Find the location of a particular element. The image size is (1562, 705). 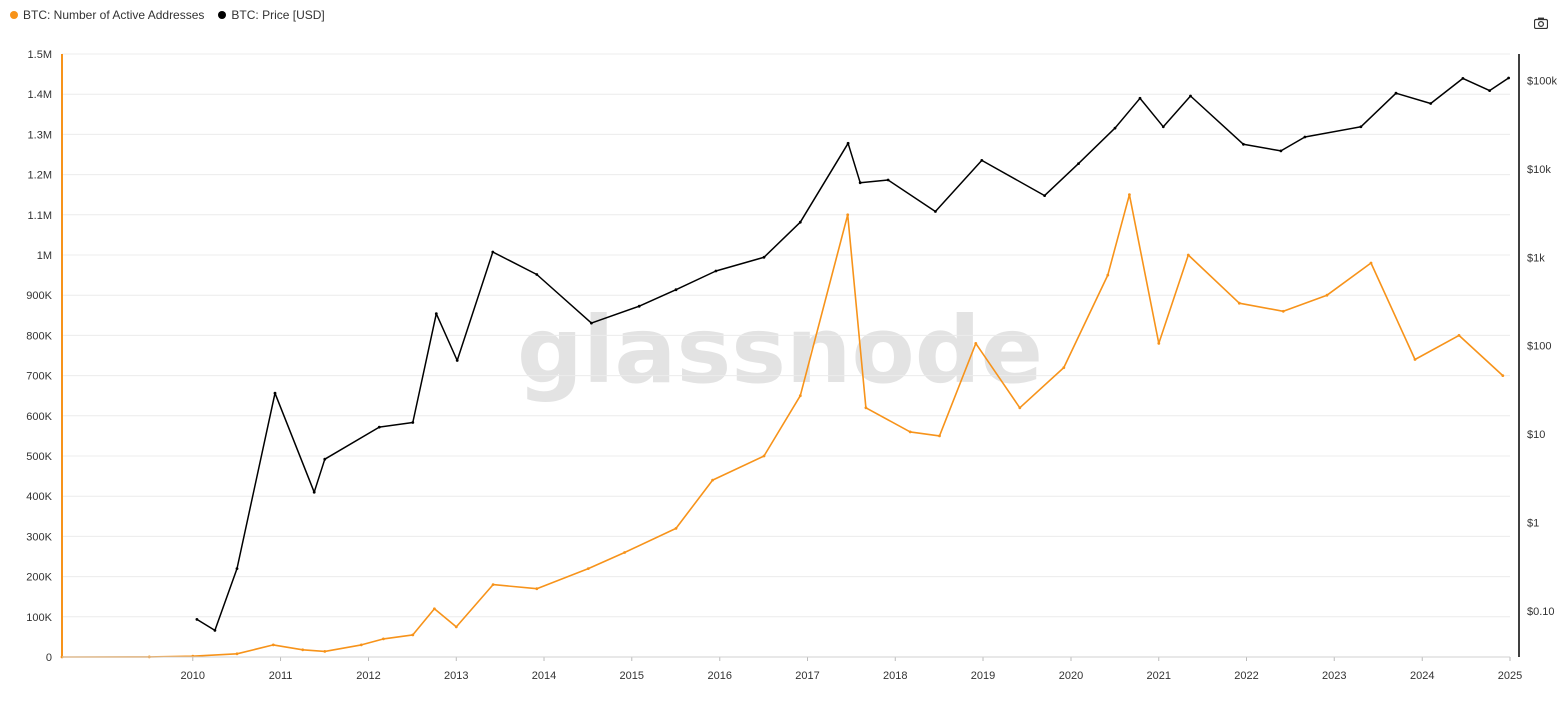

y-right-tick-label: $10 is located at coordinates (1536, 435).